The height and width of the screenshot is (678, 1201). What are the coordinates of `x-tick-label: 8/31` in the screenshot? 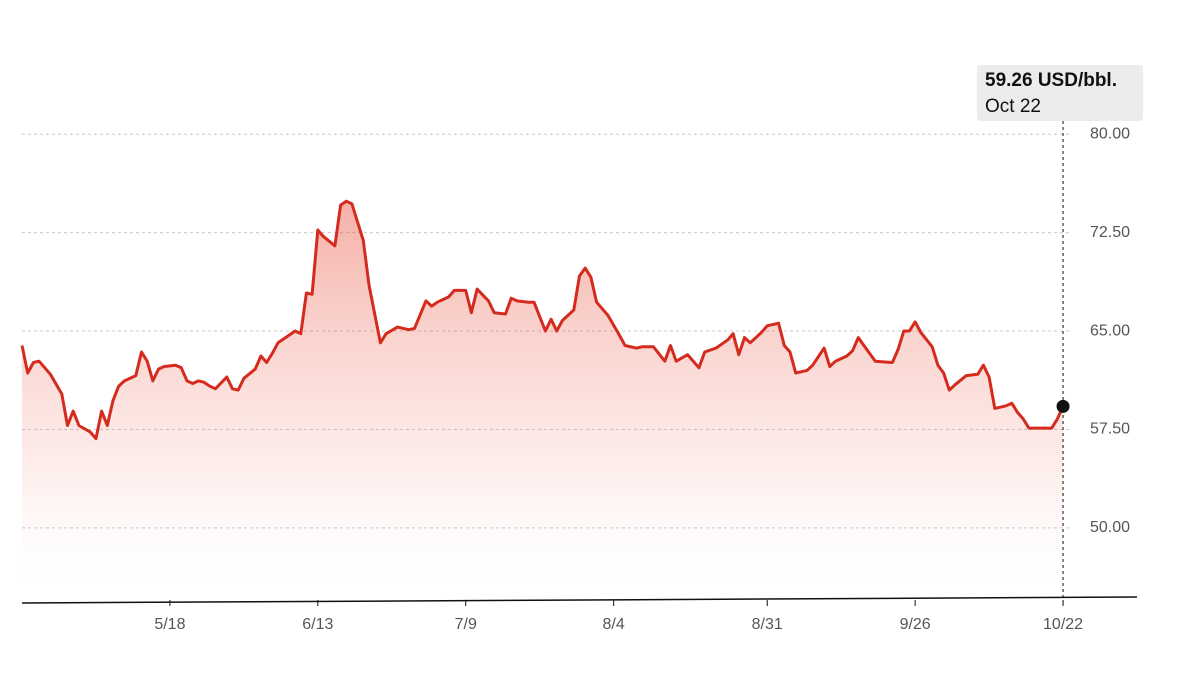 It's located at (767, 624).